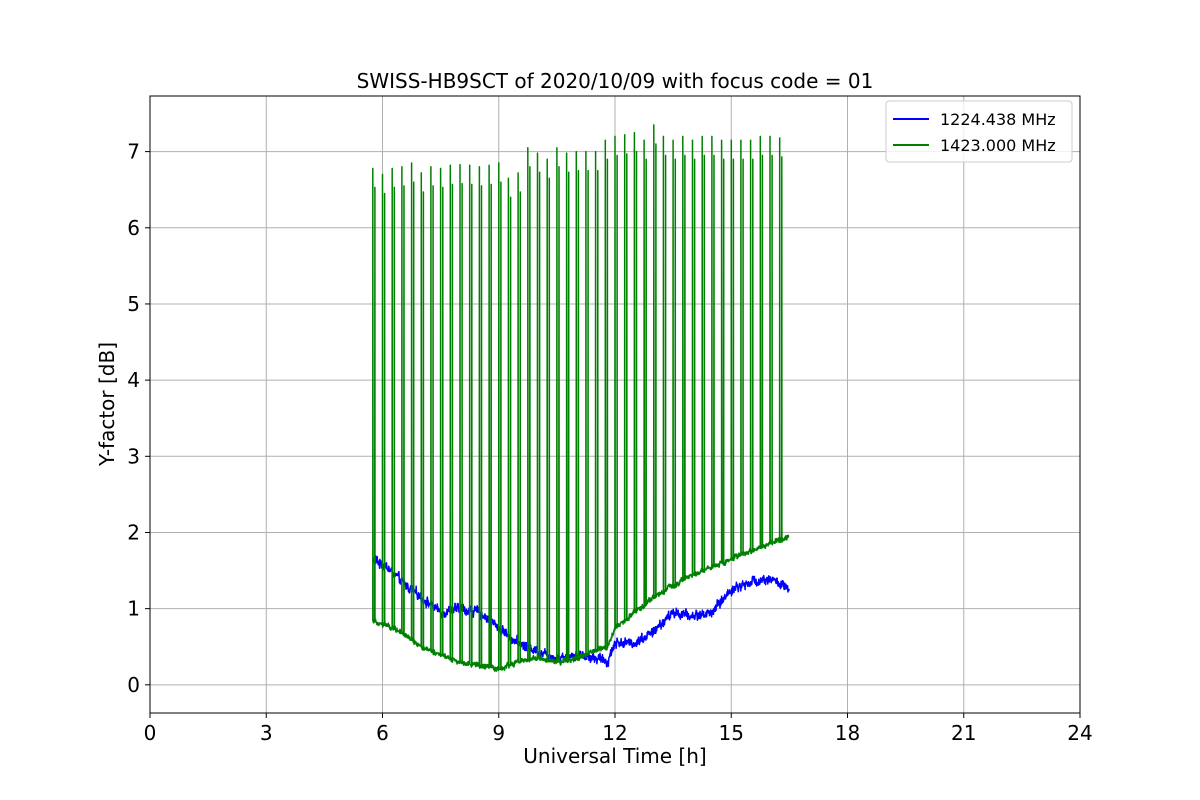 The width and height of the screenshot is (1200, 800). I want to click on x-axis-label: Universal Time [h], so click(614, 756).